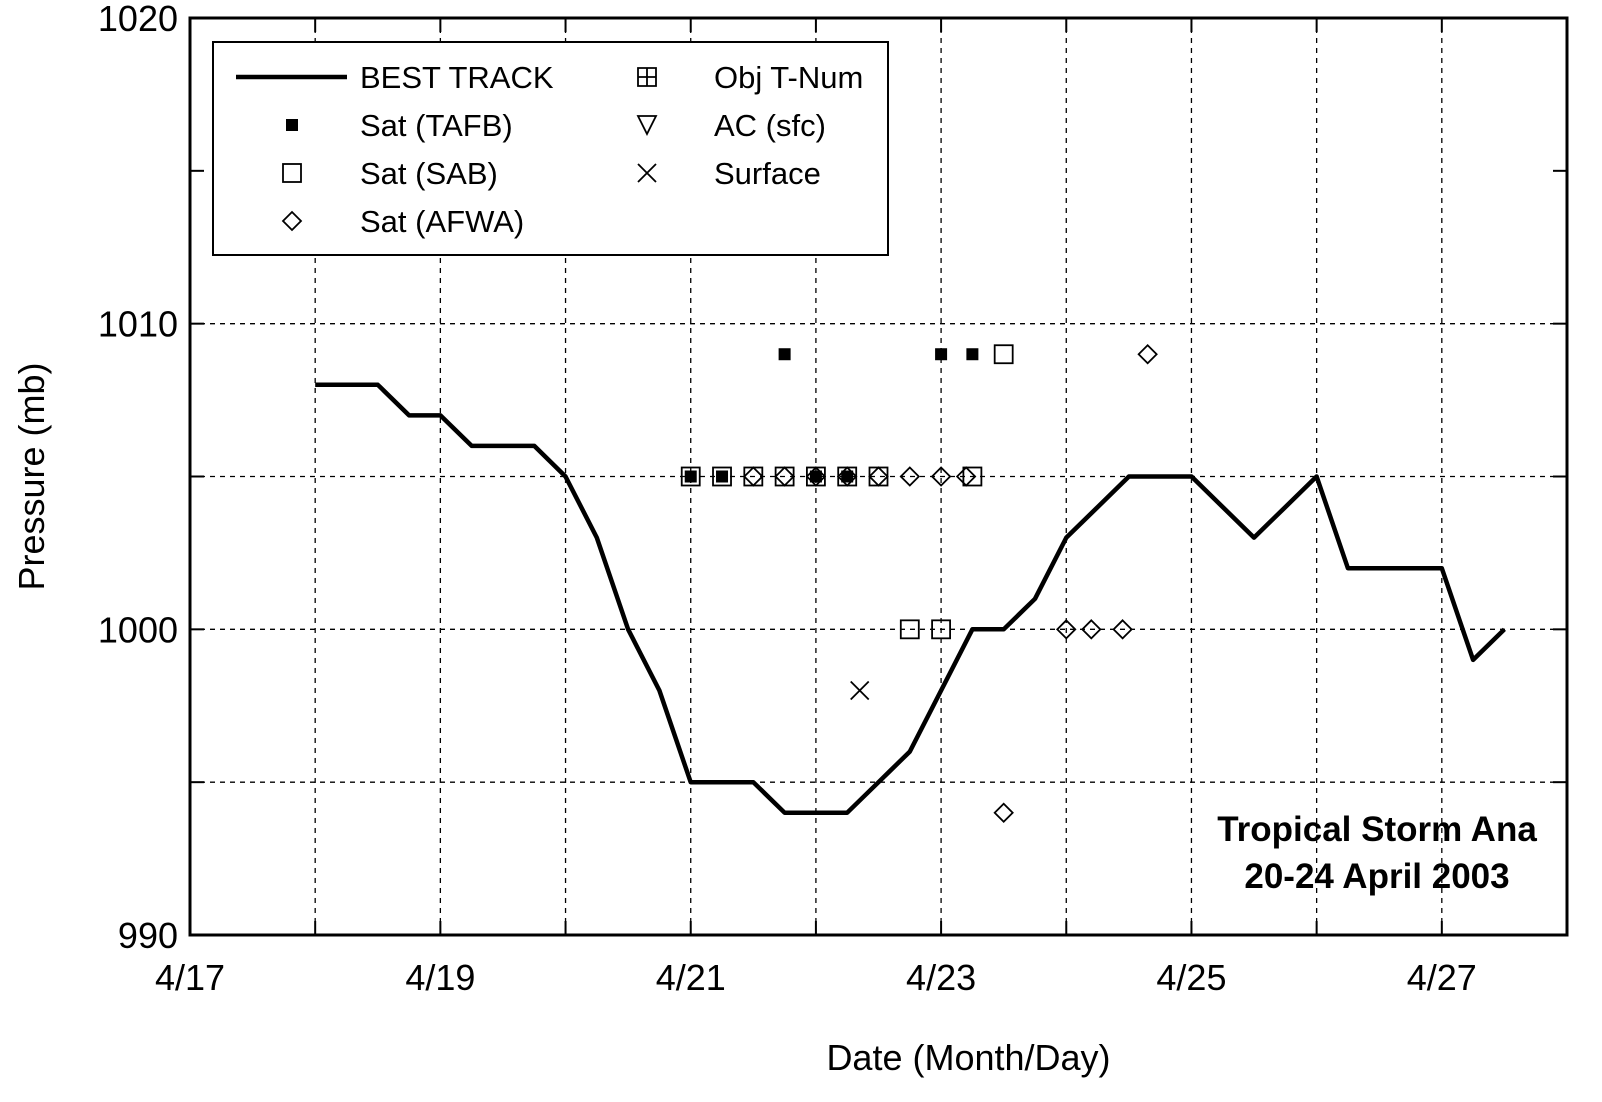  I want to click on x-tick-label: 4/19, so click(440, 977).